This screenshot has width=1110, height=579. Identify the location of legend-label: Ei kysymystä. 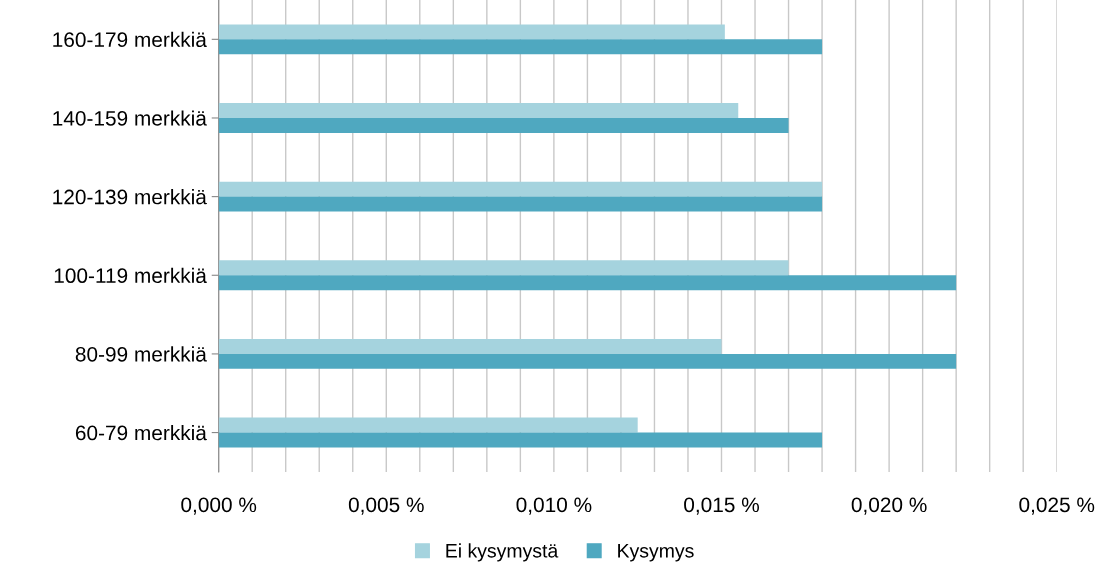
(502, 552).